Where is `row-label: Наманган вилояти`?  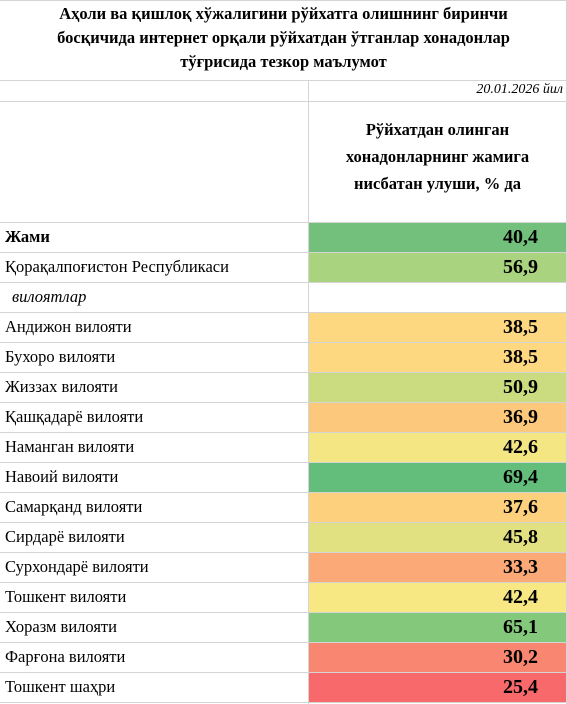 row-label: Наманган вилояти is located at coordinates (70, 446).